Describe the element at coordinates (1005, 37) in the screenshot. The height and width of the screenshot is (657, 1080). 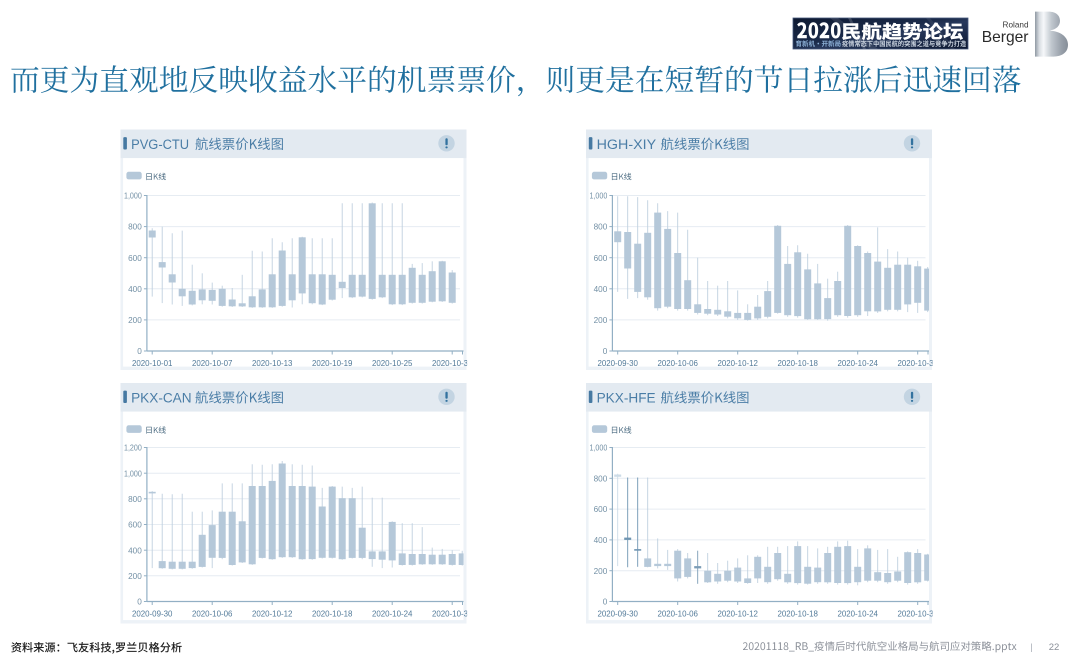
I see `svg-text: Berger` at that location.